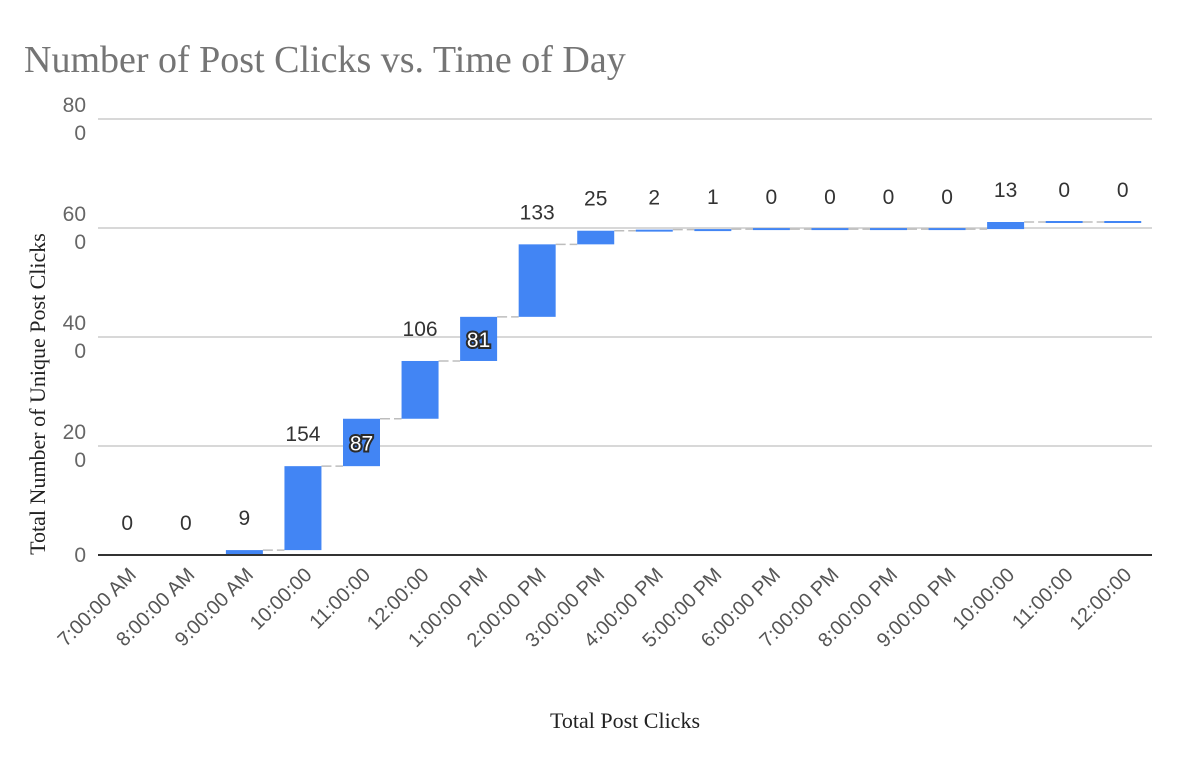  I want to click on data-label: 106, so click(420, 329).